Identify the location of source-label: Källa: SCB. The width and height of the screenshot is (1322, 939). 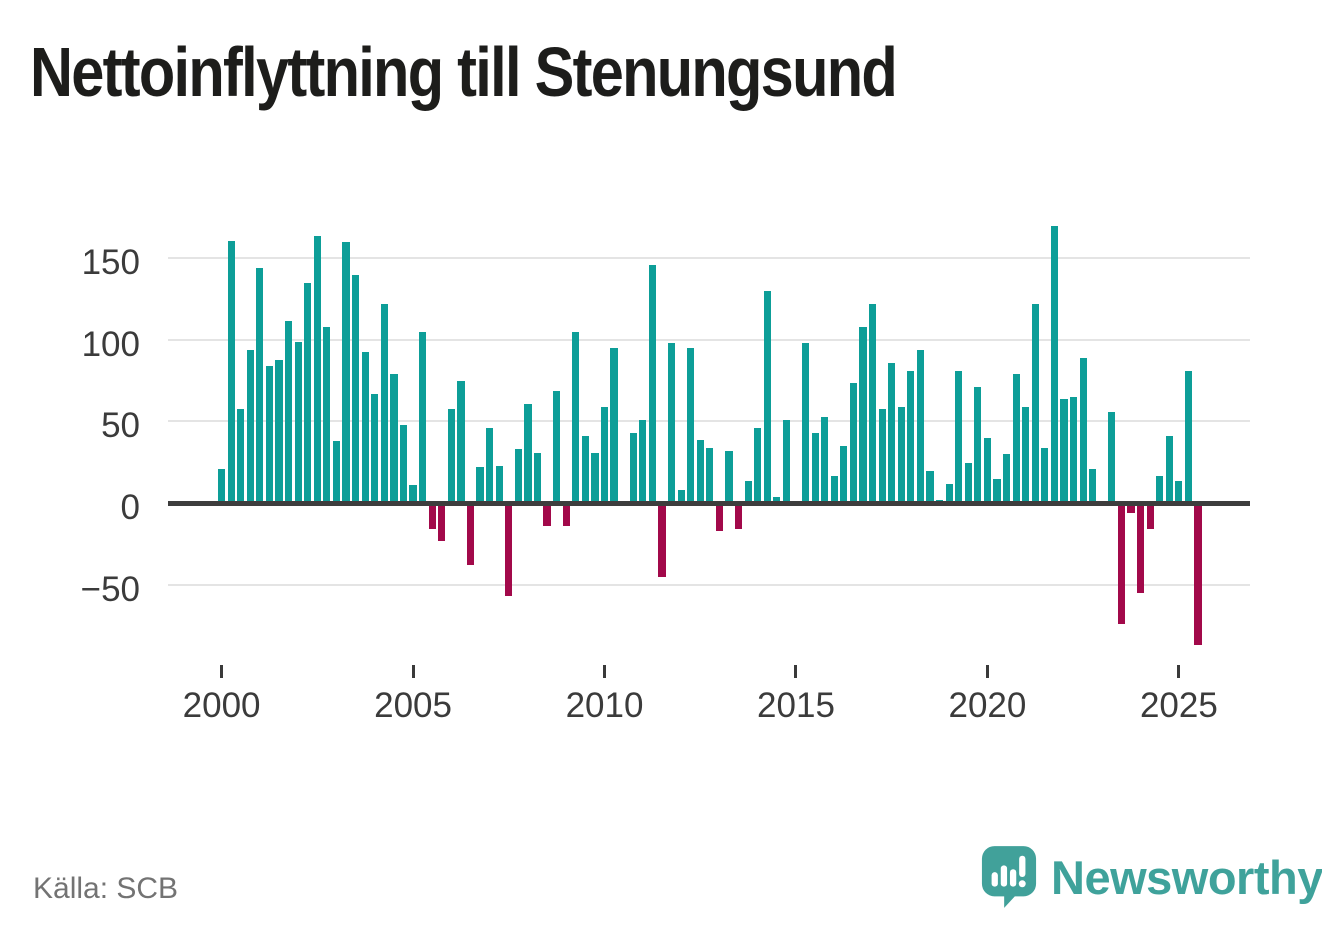
(106, 888).